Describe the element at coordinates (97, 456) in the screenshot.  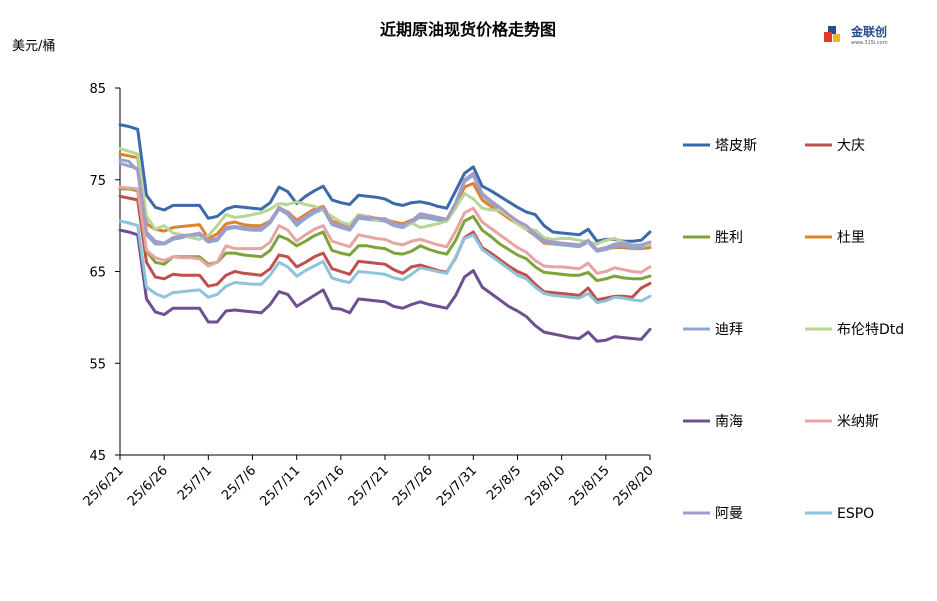
I see `y-tick-label: 45` at that location.